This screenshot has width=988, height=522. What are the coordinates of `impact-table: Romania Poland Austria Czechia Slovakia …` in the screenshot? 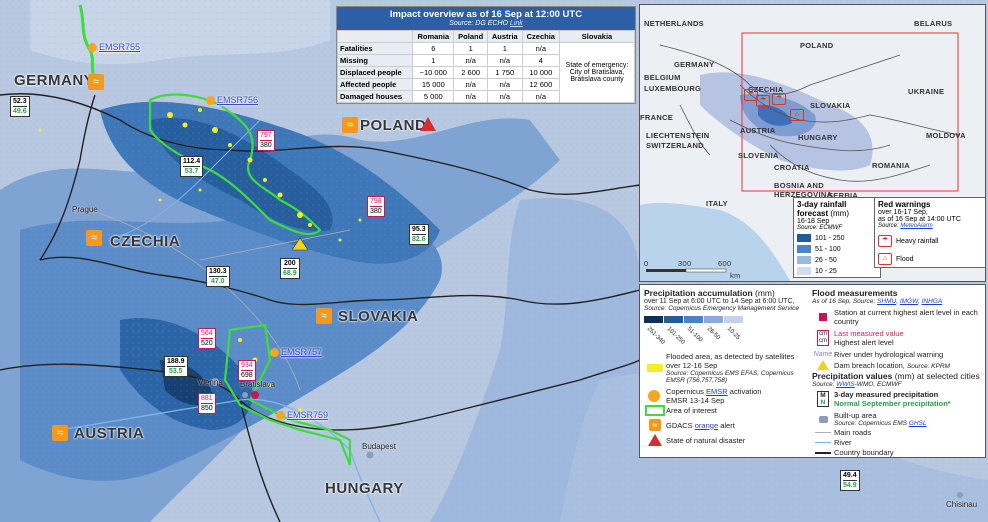 It's located at (485, 66).